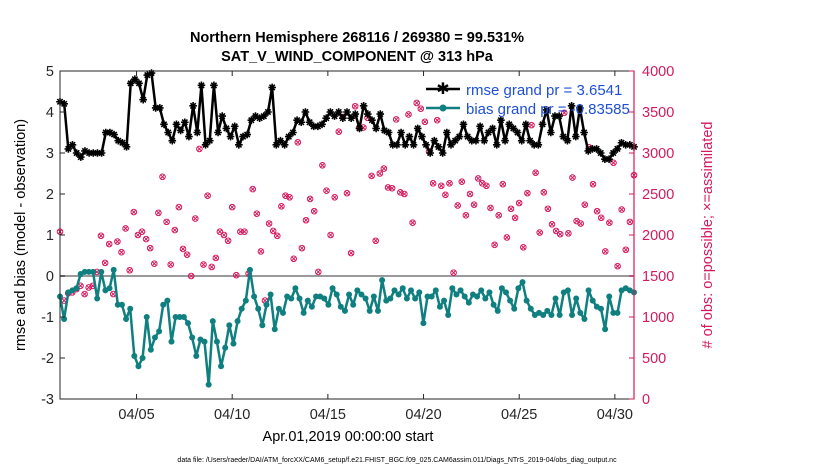 The width and height of the screenshot is (830, 470). What do you see at coordinates (50, 277) in the screenshot?
I see `y-left-tick-label: 0` at bounding box center [50, 277].